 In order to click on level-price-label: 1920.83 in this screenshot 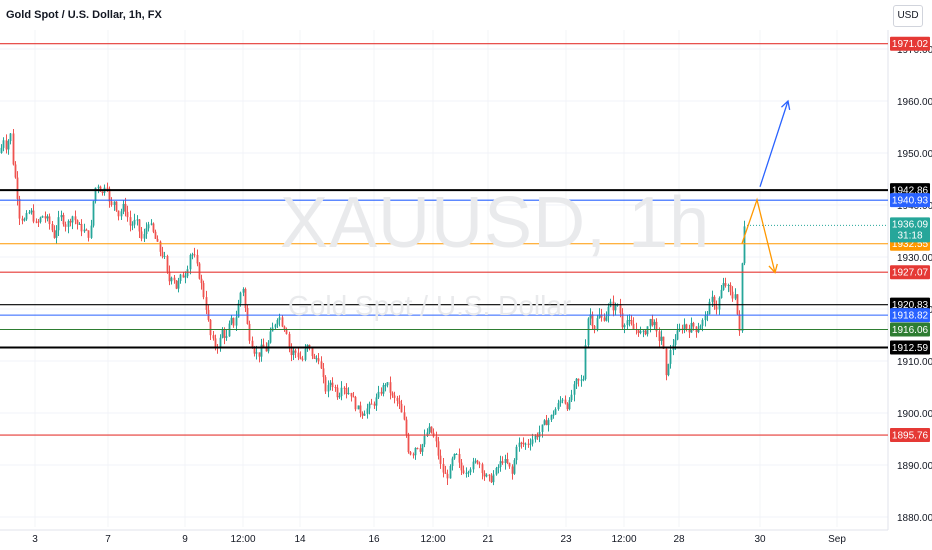, I will do `click(910, 305)`.